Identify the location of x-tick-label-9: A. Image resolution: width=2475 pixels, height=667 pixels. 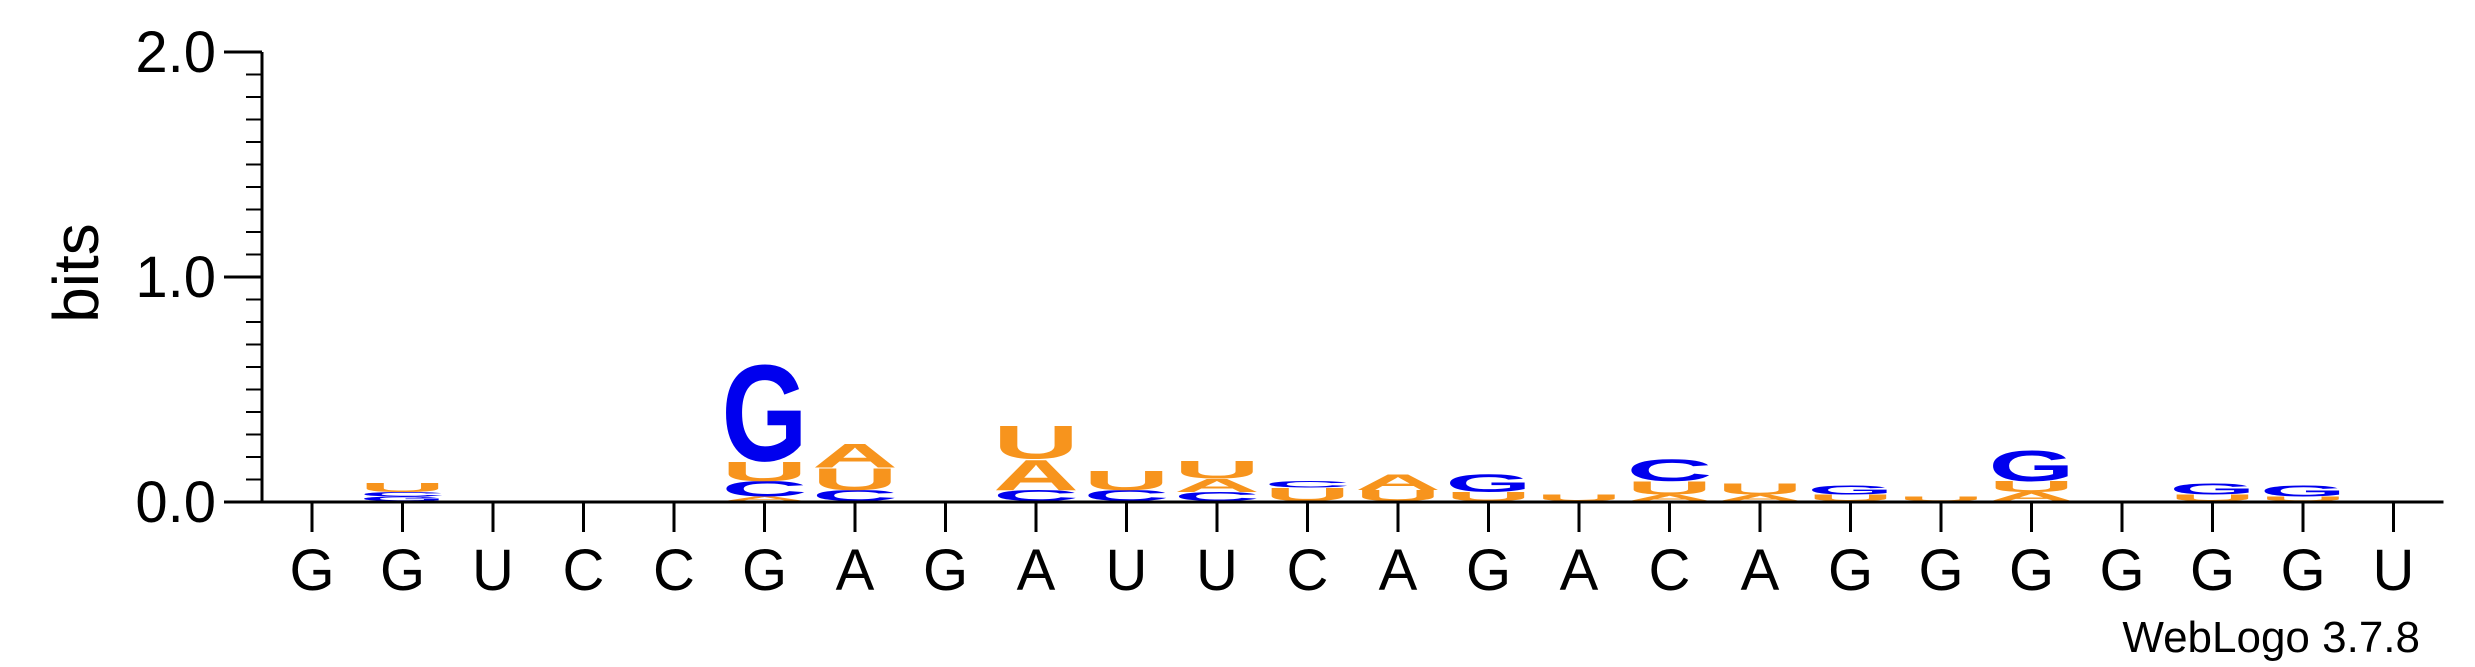
(1036, 570).